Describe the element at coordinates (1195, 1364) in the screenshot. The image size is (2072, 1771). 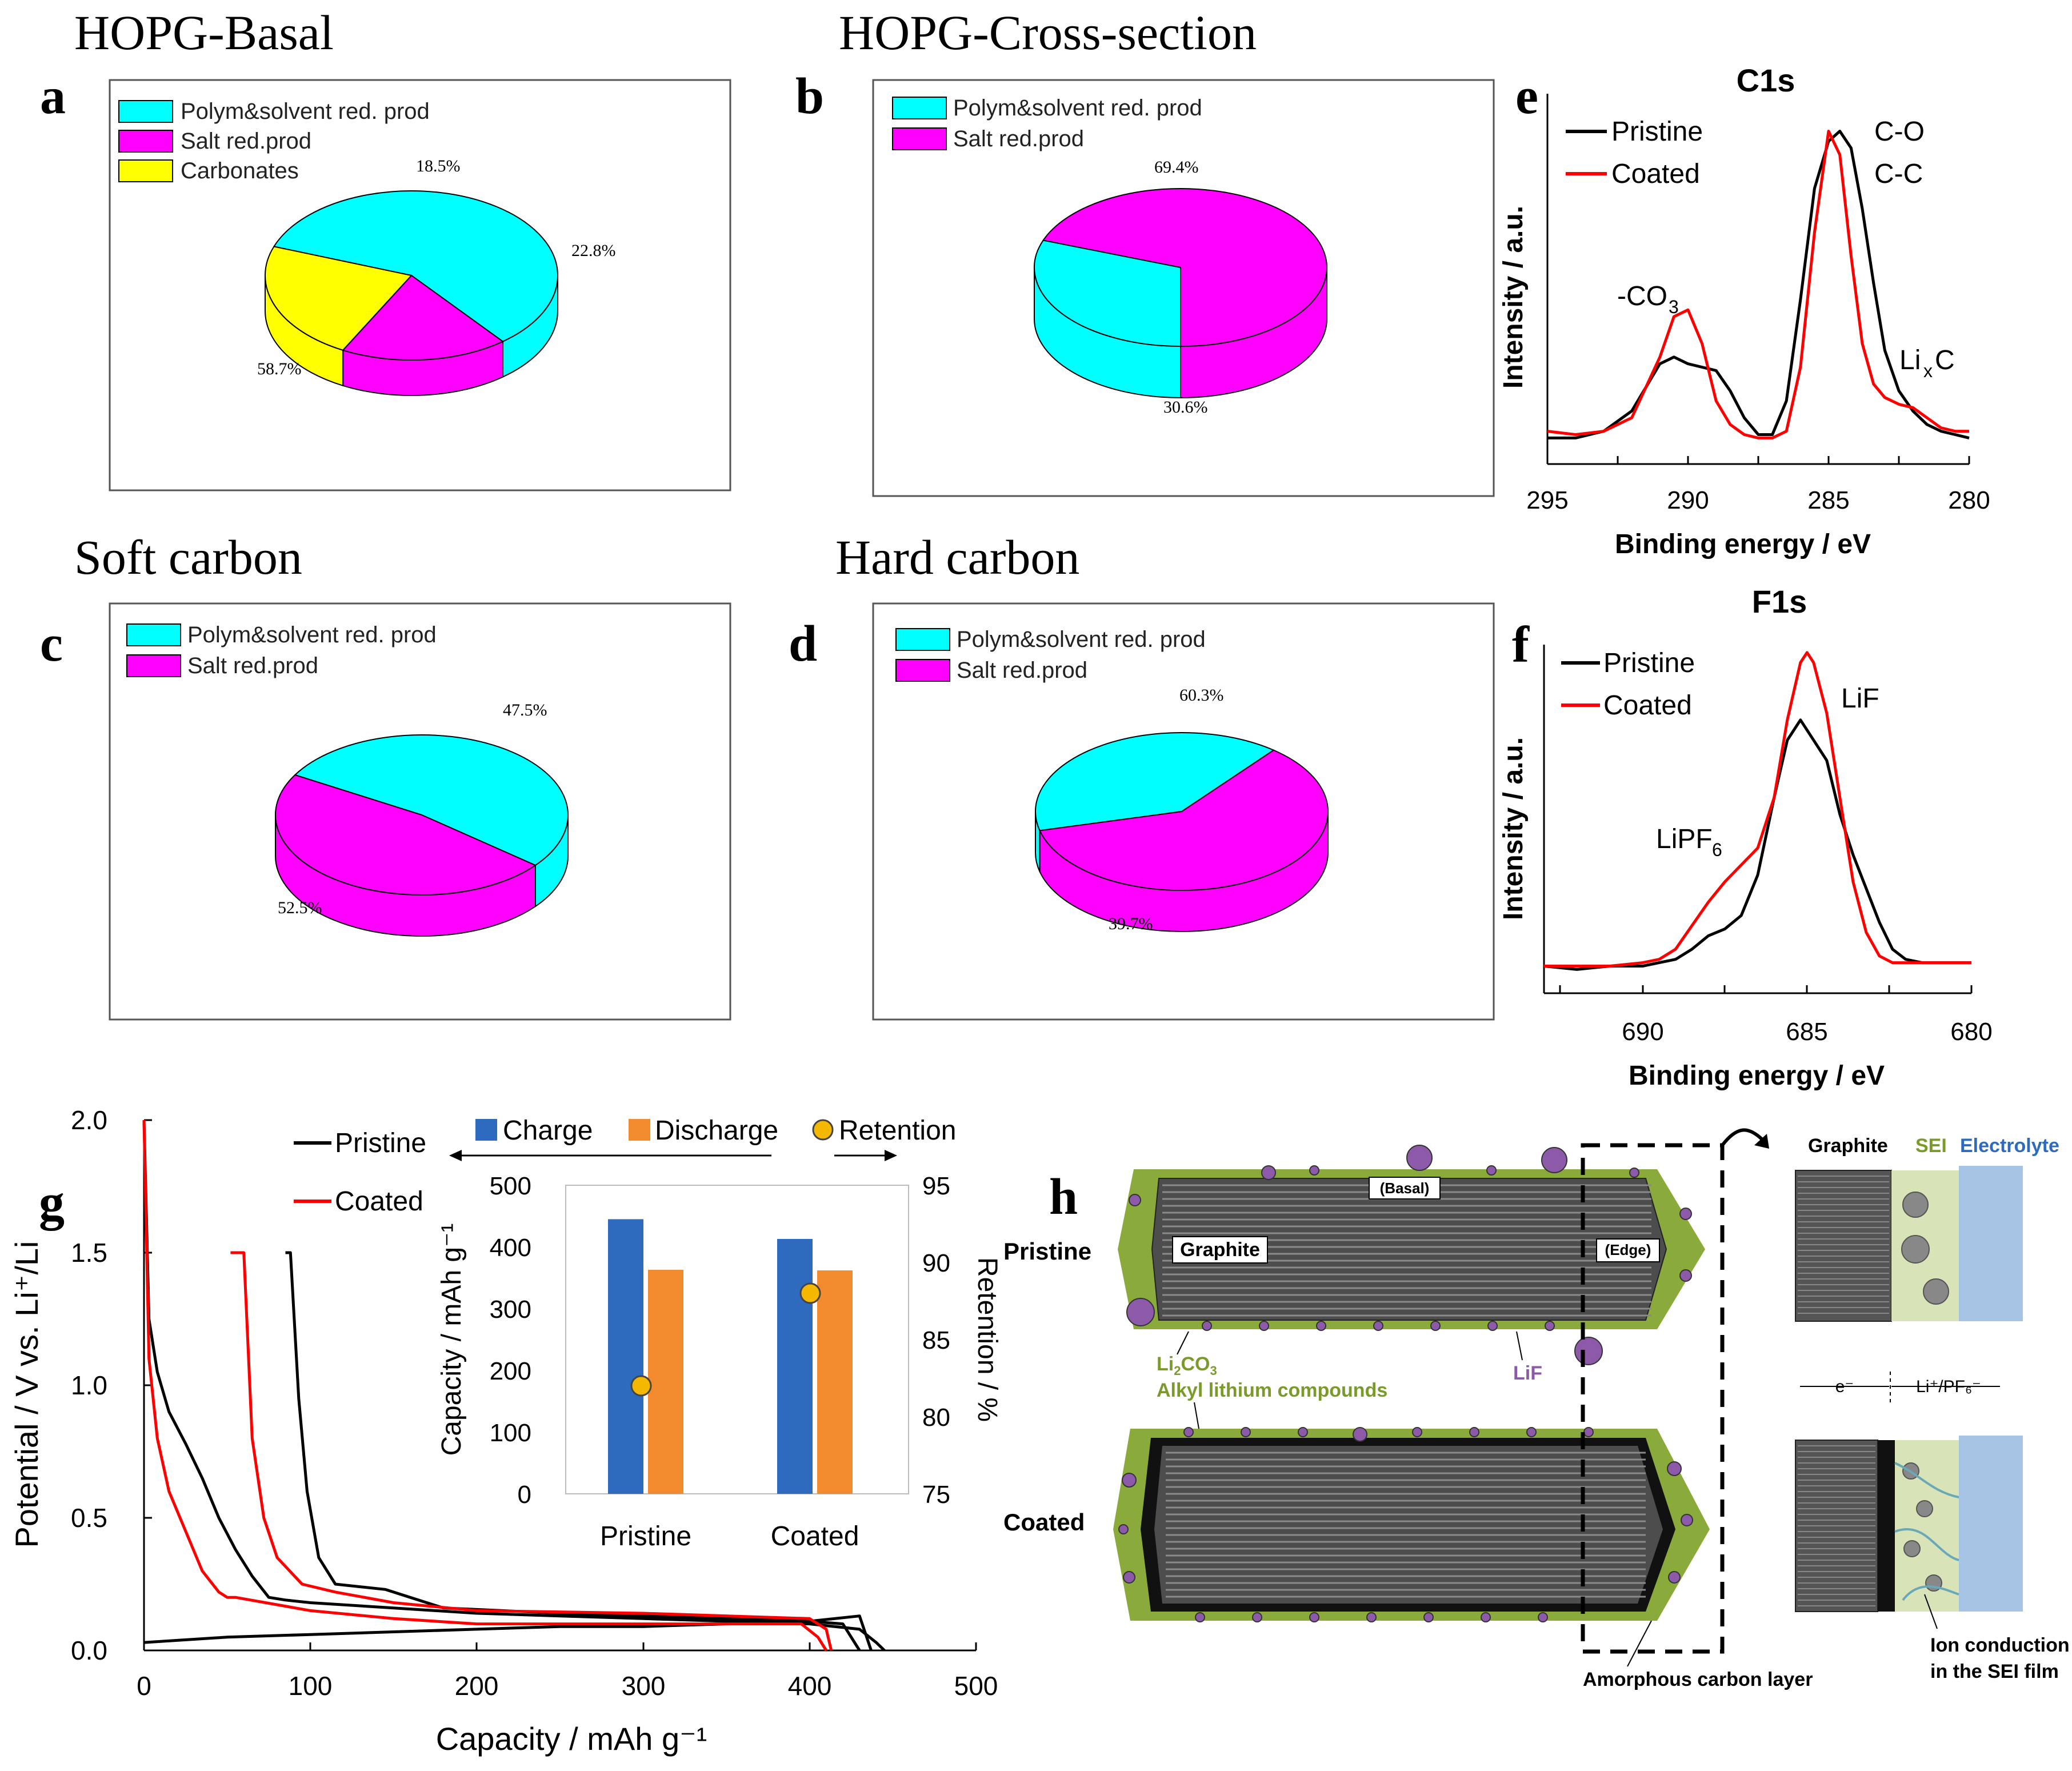
I see `label-li2co3-co: CO` at that location.